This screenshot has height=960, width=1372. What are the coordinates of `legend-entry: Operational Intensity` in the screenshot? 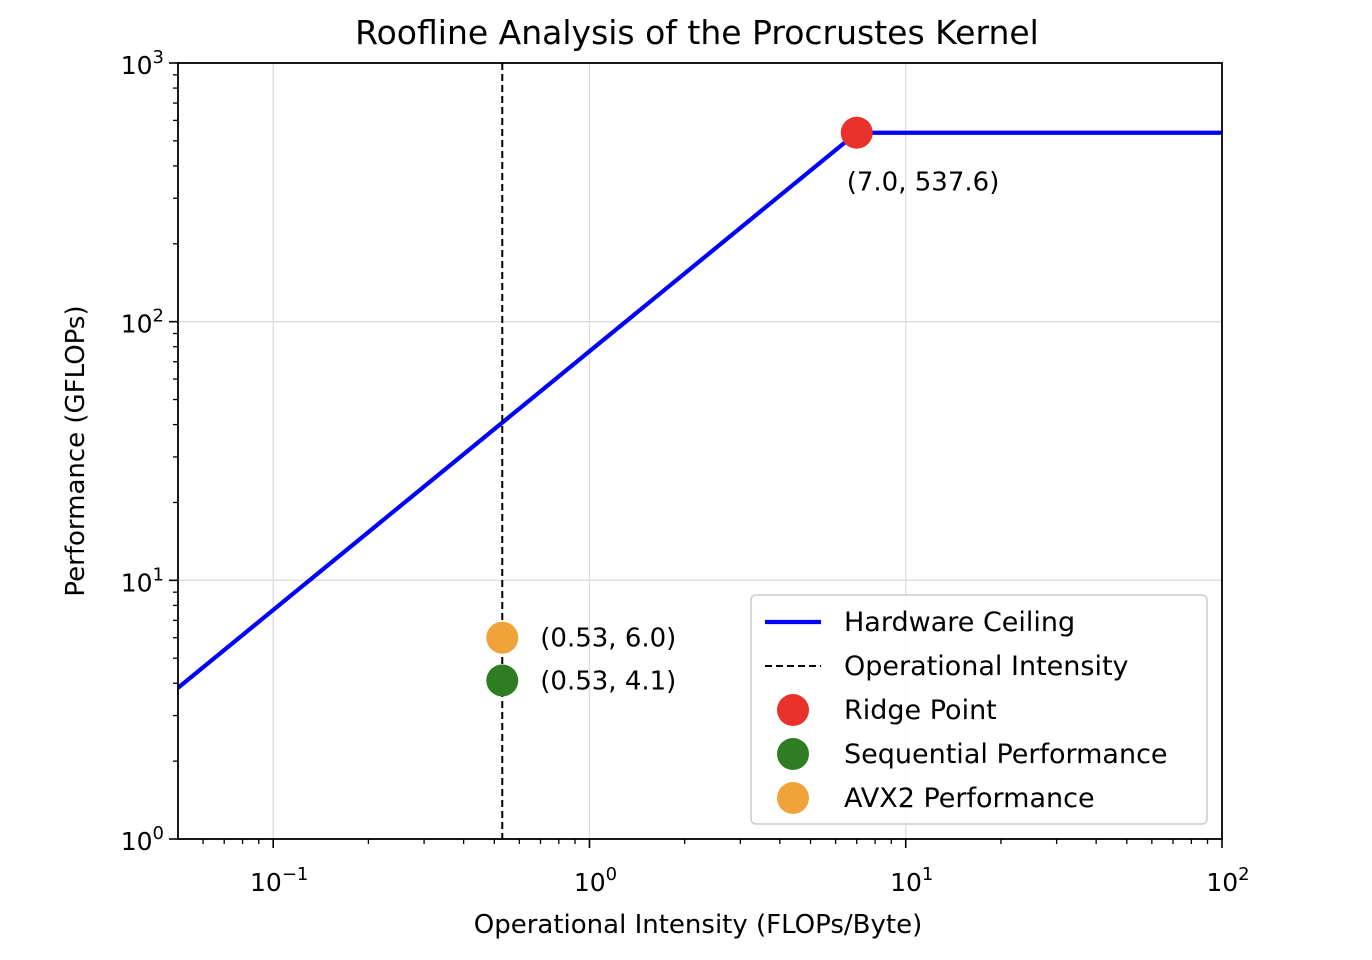 It's located at (947, 666).